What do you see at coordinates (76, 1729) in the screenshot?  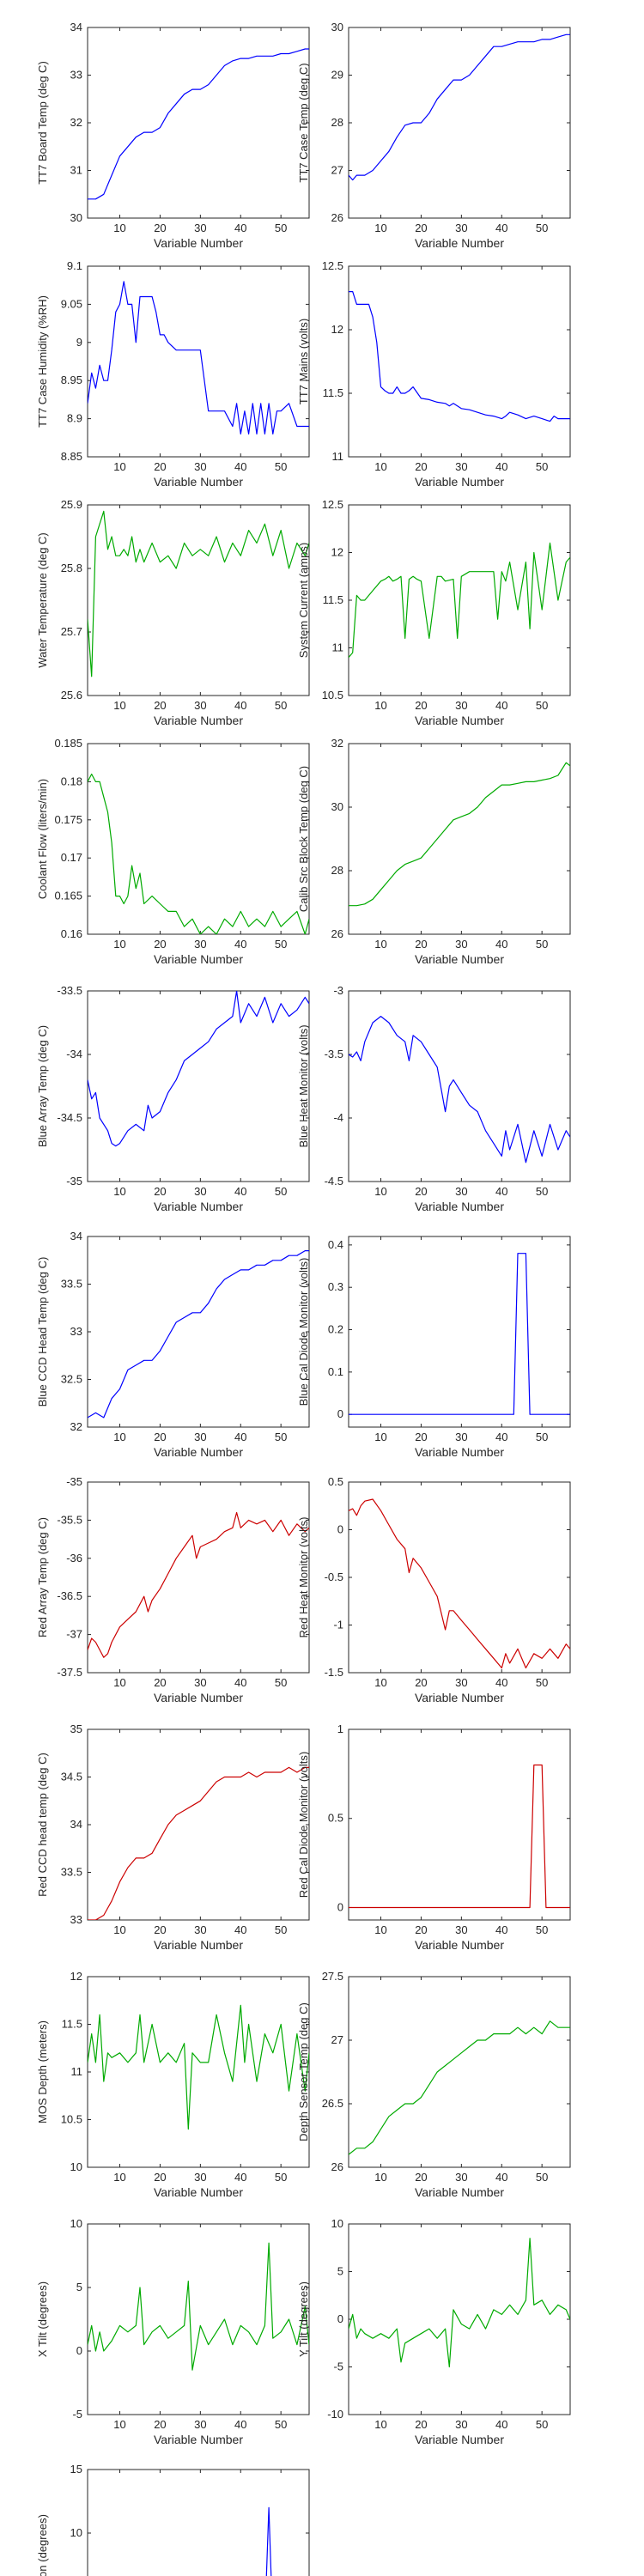 I see `y-tick-label: 35` at bounding box center [76, 1729].